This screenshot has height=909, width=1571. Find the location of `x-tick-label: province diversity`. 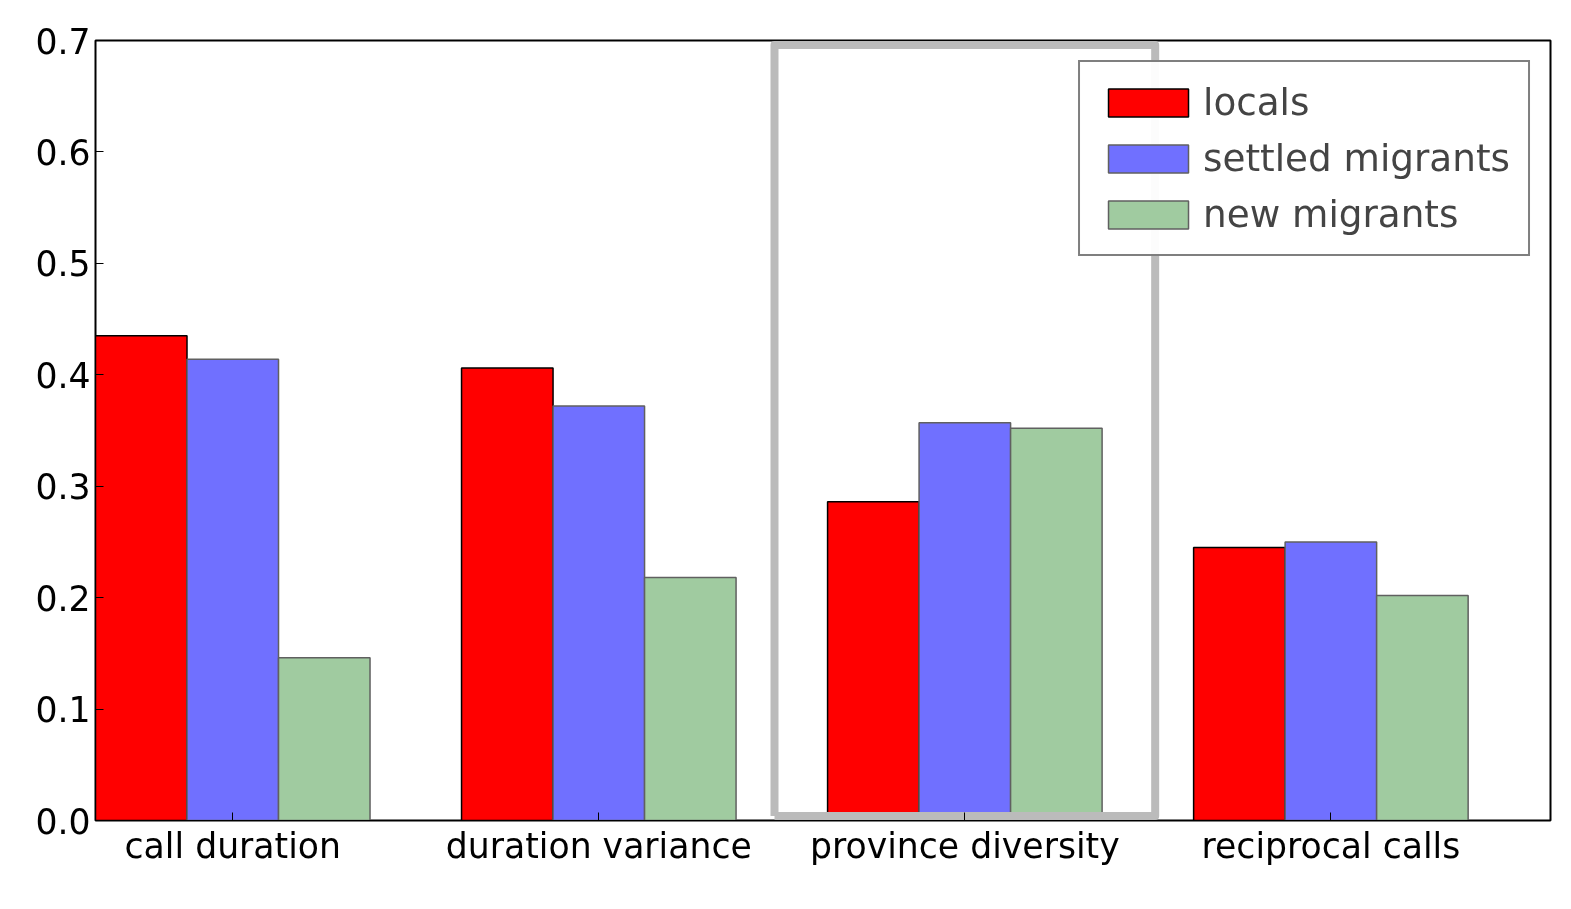

x-tick-label: province diversity is located at coordinates (965, 845).